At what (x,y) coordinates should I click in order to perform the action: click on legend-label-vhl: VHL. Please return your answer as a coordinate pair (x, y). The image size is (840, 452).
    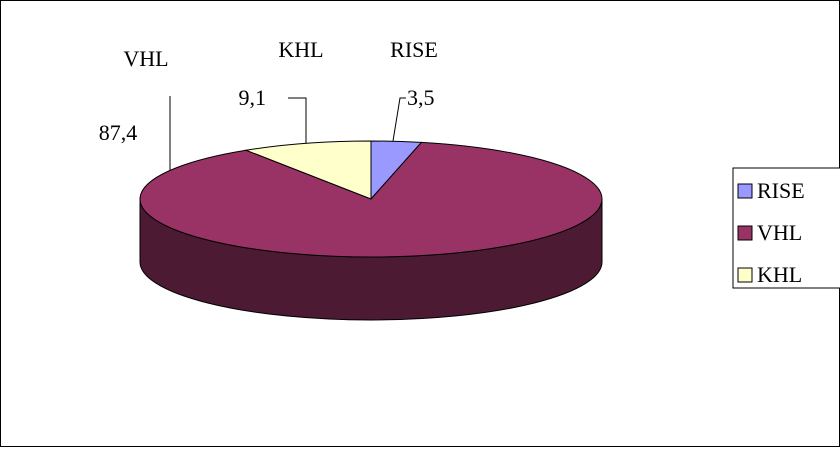
    Looking at the image, I should click on (779, 232).